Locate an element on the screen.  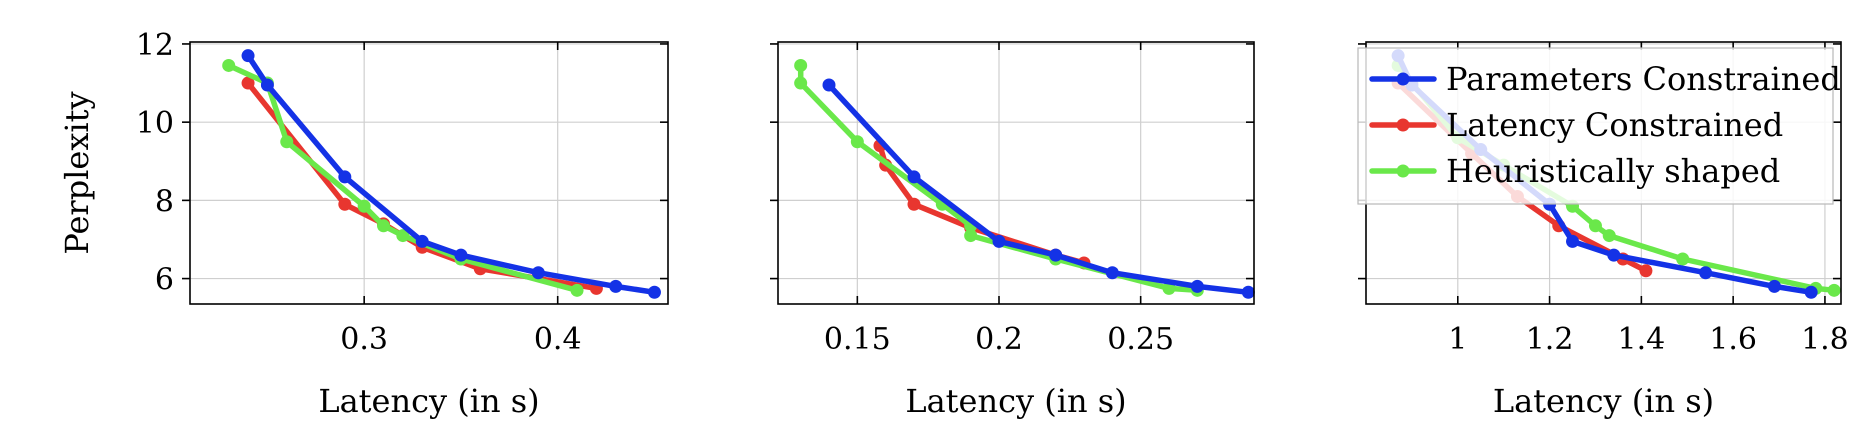
legend-label-latency-constrained: Latency Constrained is located at coordinates (1614, 125).